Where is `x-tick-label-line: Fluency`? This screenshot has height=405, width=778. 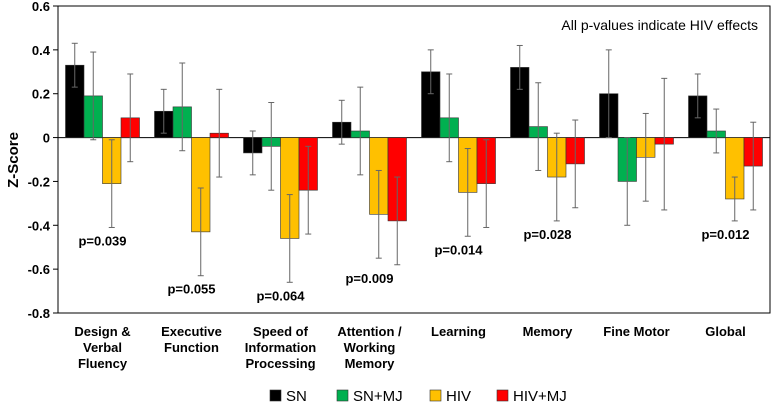
x-tick-label-line: Fluency is located at coordinates (103, 363).